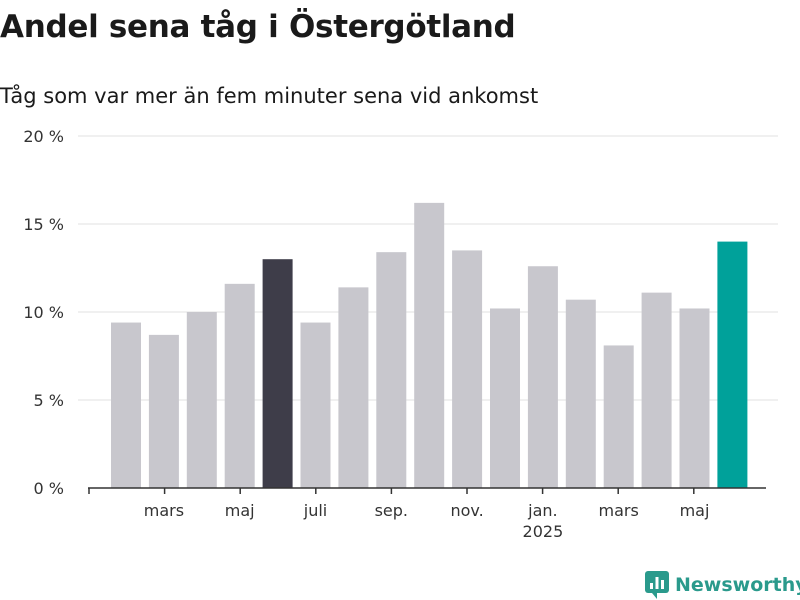 Image resolution: width=800 pixels, height=600 pixels. I want to click on y-tick-label: 20 %, so click(43, 136).